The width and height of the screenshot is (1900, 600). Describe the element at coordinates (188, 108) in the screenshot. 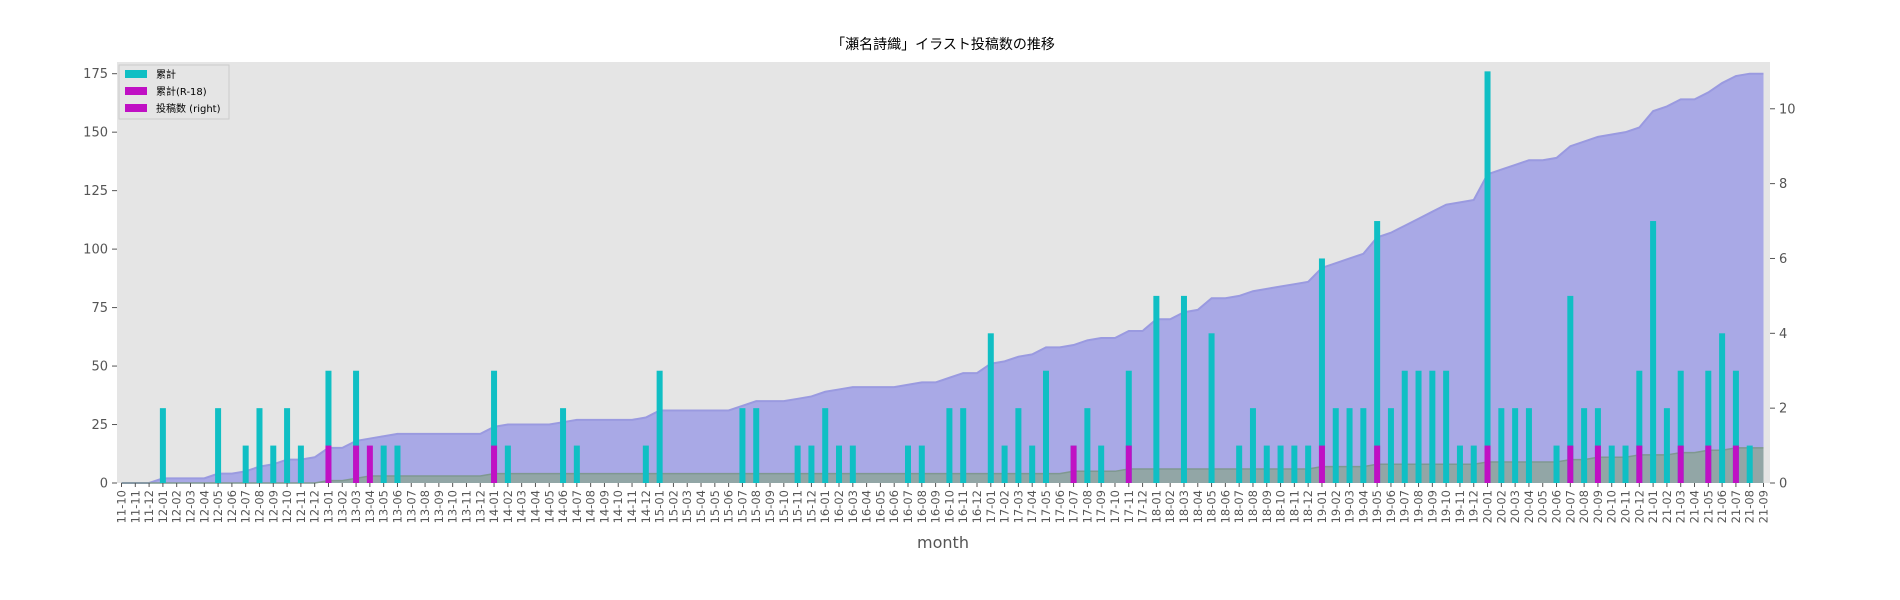

I see `legend-label-posts: 投稿数 (right)` at that location.